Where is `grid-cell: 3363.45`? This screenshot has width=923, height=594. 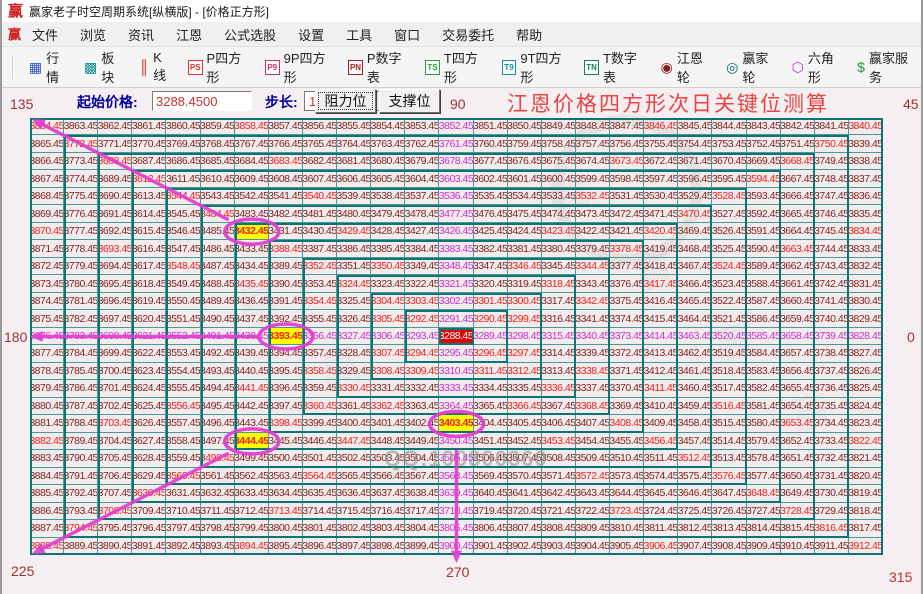
grid-cell: 3363.45 is located at coordinates (422, 406).